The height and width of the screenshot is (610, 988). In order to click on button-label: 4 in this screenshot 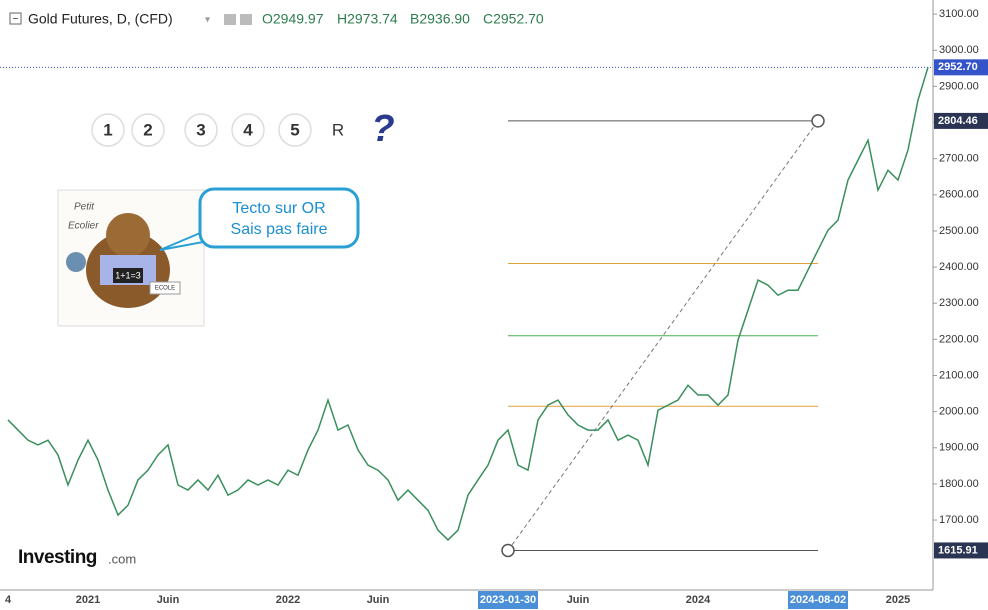, I will do `click(248, 129)`.